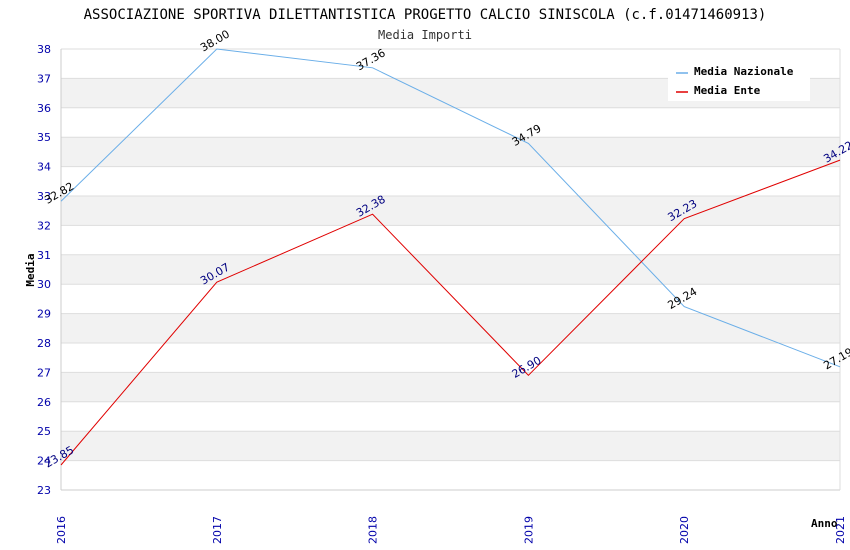 The width and height of the screenshot is (850, 550). I want to click on x-tick-label: 2021, so click(840, 530).